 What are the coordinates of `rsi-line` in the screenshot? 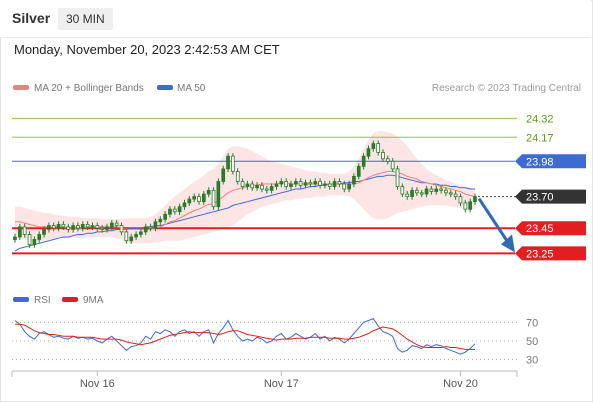 It's located at (245, 336).